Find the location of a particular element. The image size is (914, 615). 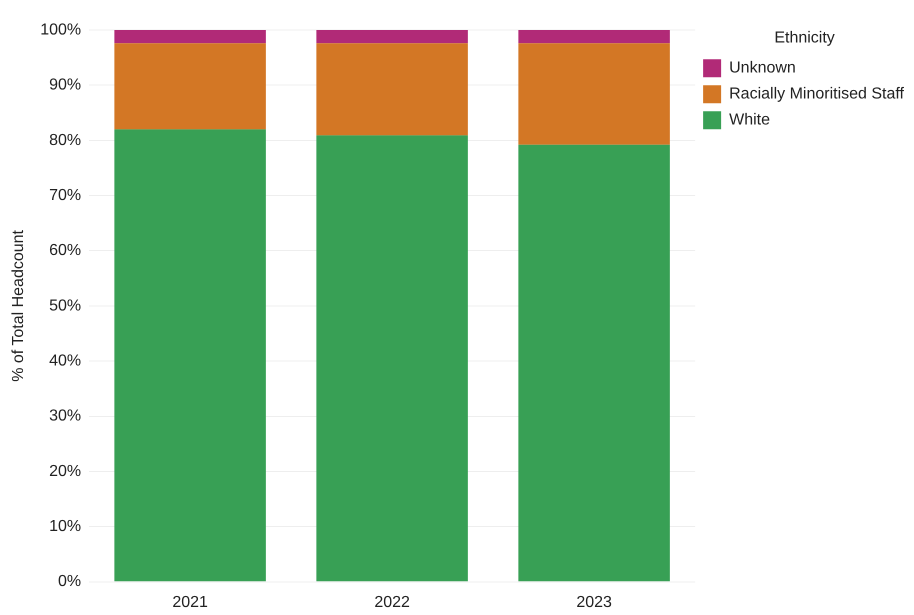

legend-label: White is located at coordinates (749, 120).